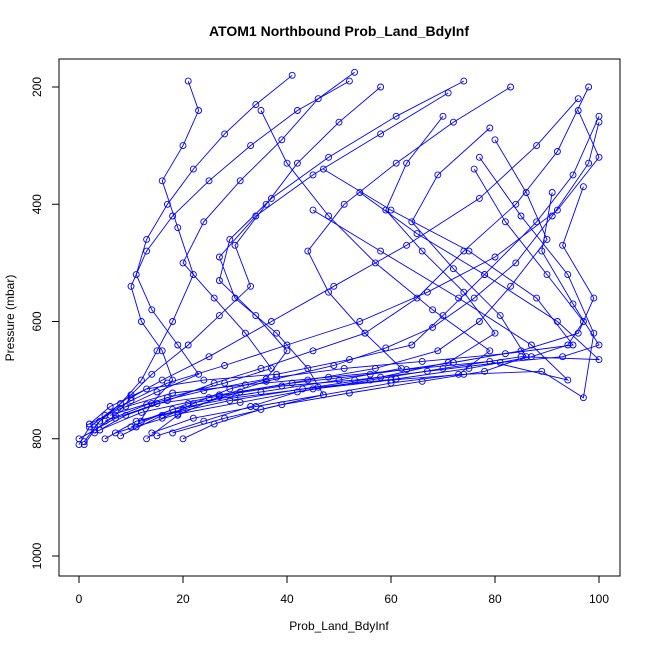 The image size is (650, 650). What do you see at coordinates (339, 626) in the screenshot?
I see `x-axis-label: Prob_Land_BdyInf` at bounding box center [339, 626].